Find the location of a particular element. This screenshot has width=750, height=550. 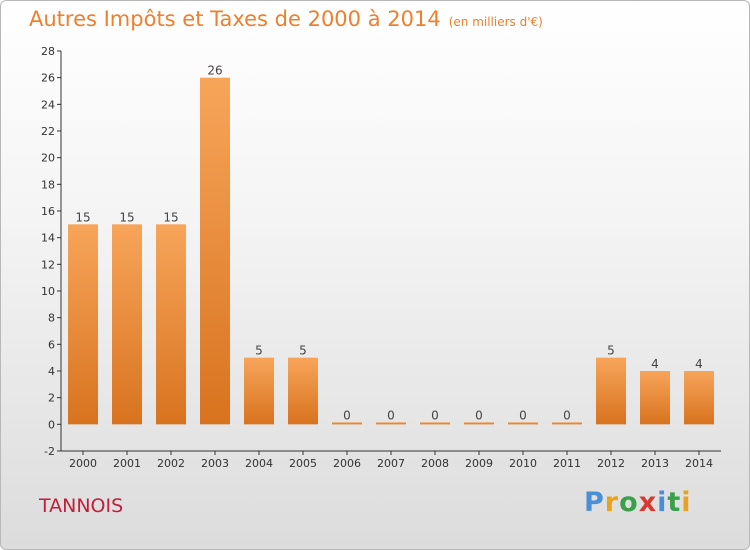

x-tick-label-2007: 2007 is located at coordinates (391, 463).